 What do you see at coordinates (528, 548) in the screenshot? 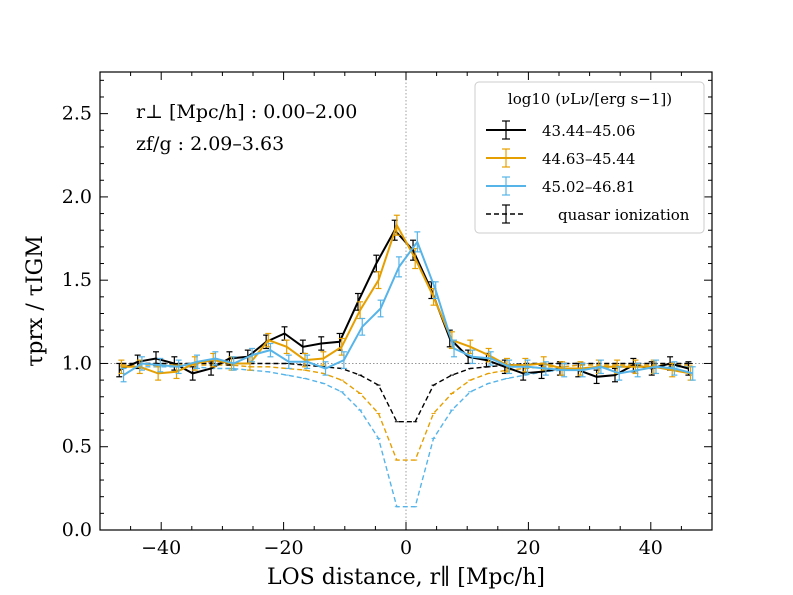
I see `x-tick-label: 20` at bounding box center [528, 548].